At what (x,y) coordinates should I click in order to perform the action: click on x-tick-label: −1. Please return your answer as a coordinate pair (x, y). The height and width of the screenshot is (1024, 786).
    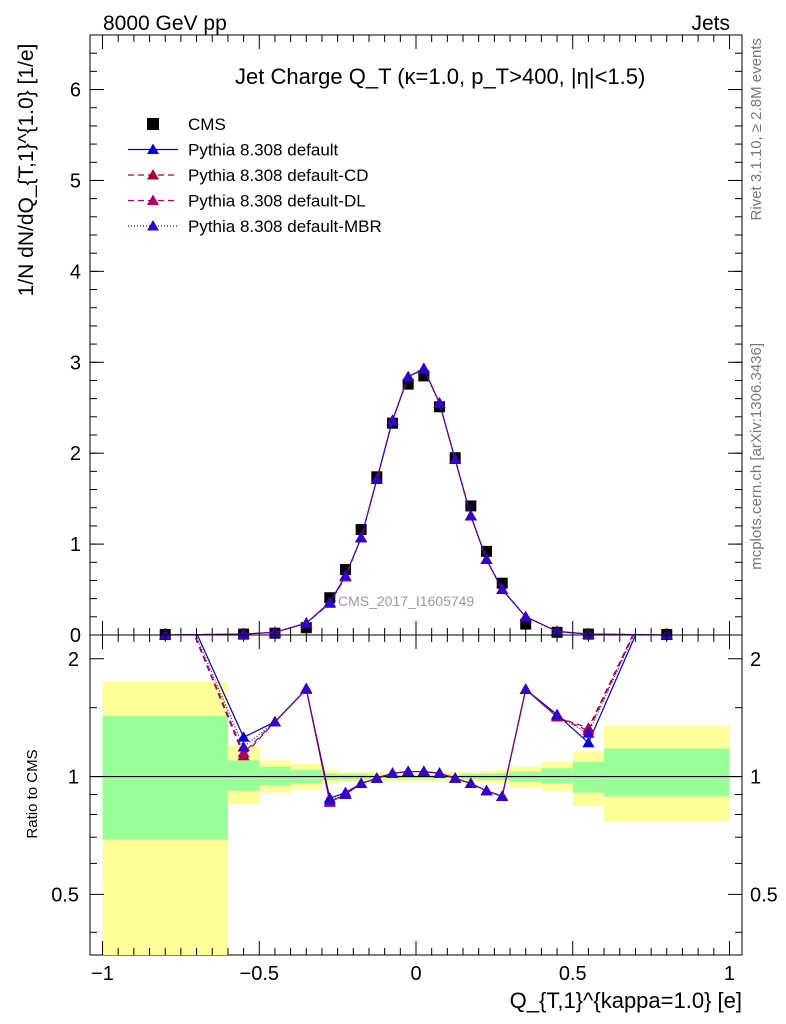
    Looking at the image, I should click on (102, 974).